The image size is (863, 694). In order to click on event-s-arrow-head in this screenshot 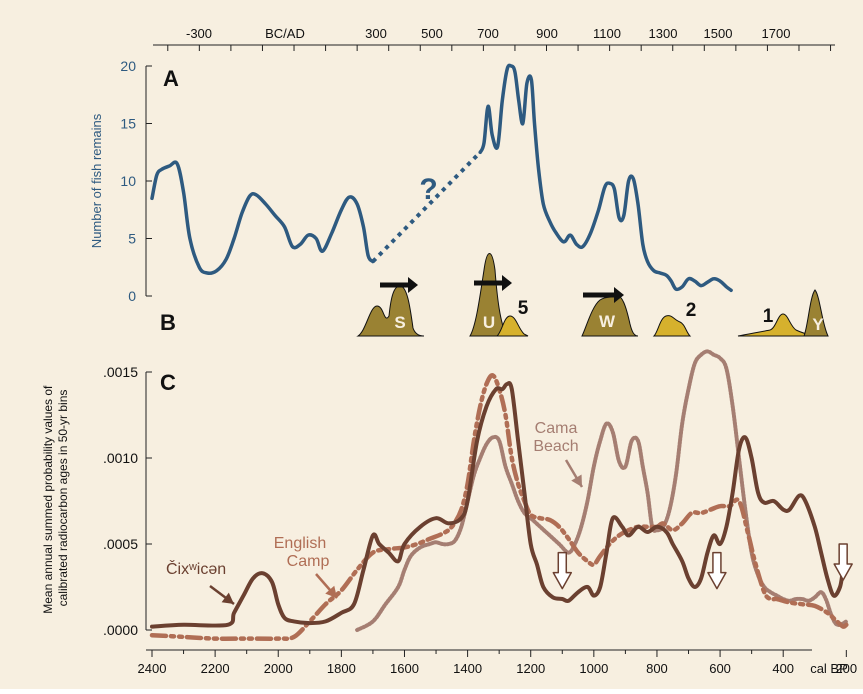, I will do `click(413, 285)`.